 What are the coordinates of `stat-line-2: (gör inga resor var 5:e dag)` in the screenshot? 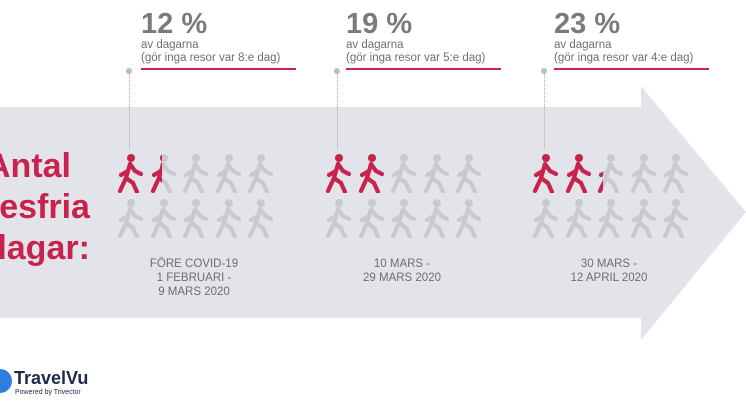 It's located at (416, 58).